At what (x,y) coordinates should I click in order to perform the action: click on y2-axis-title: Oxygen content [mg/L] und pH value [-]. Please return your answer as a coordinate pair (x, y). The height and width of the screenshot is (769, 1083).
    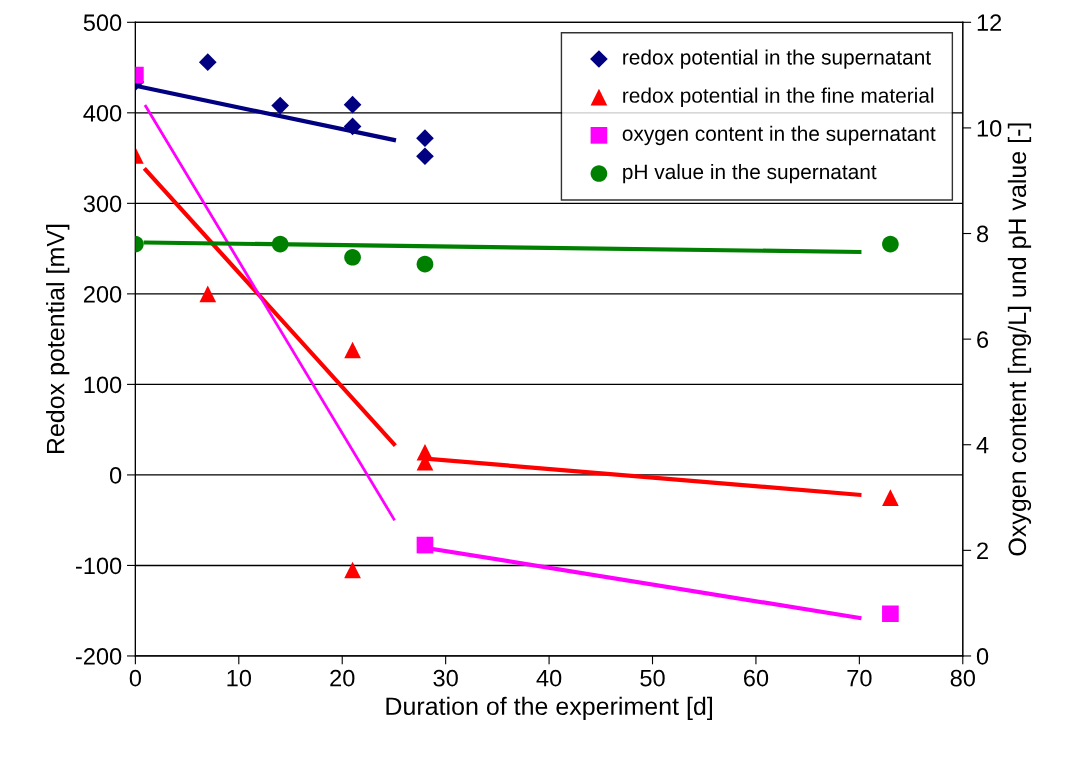
    Looking at the image, I should click on (1019, 339).